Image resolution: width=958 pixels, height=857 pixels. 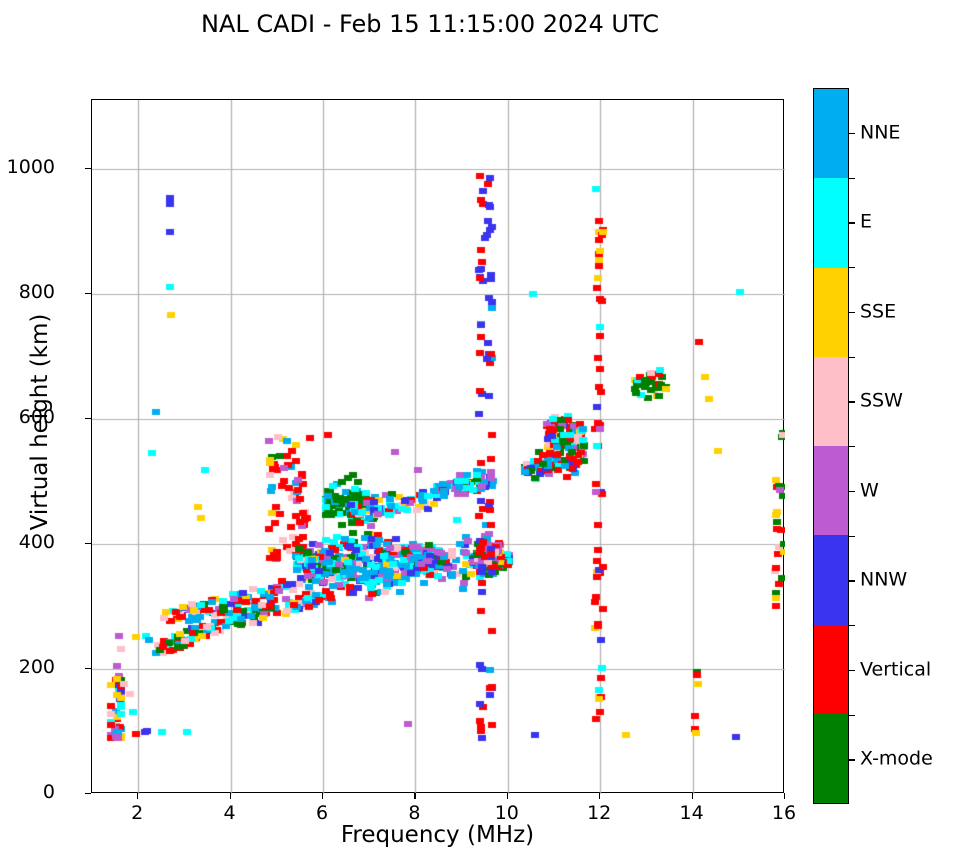 What do you see at coordinates (869, 490) in the screenshot?
I see `colorbar-label-w: W` at bounding box center [869, 490].